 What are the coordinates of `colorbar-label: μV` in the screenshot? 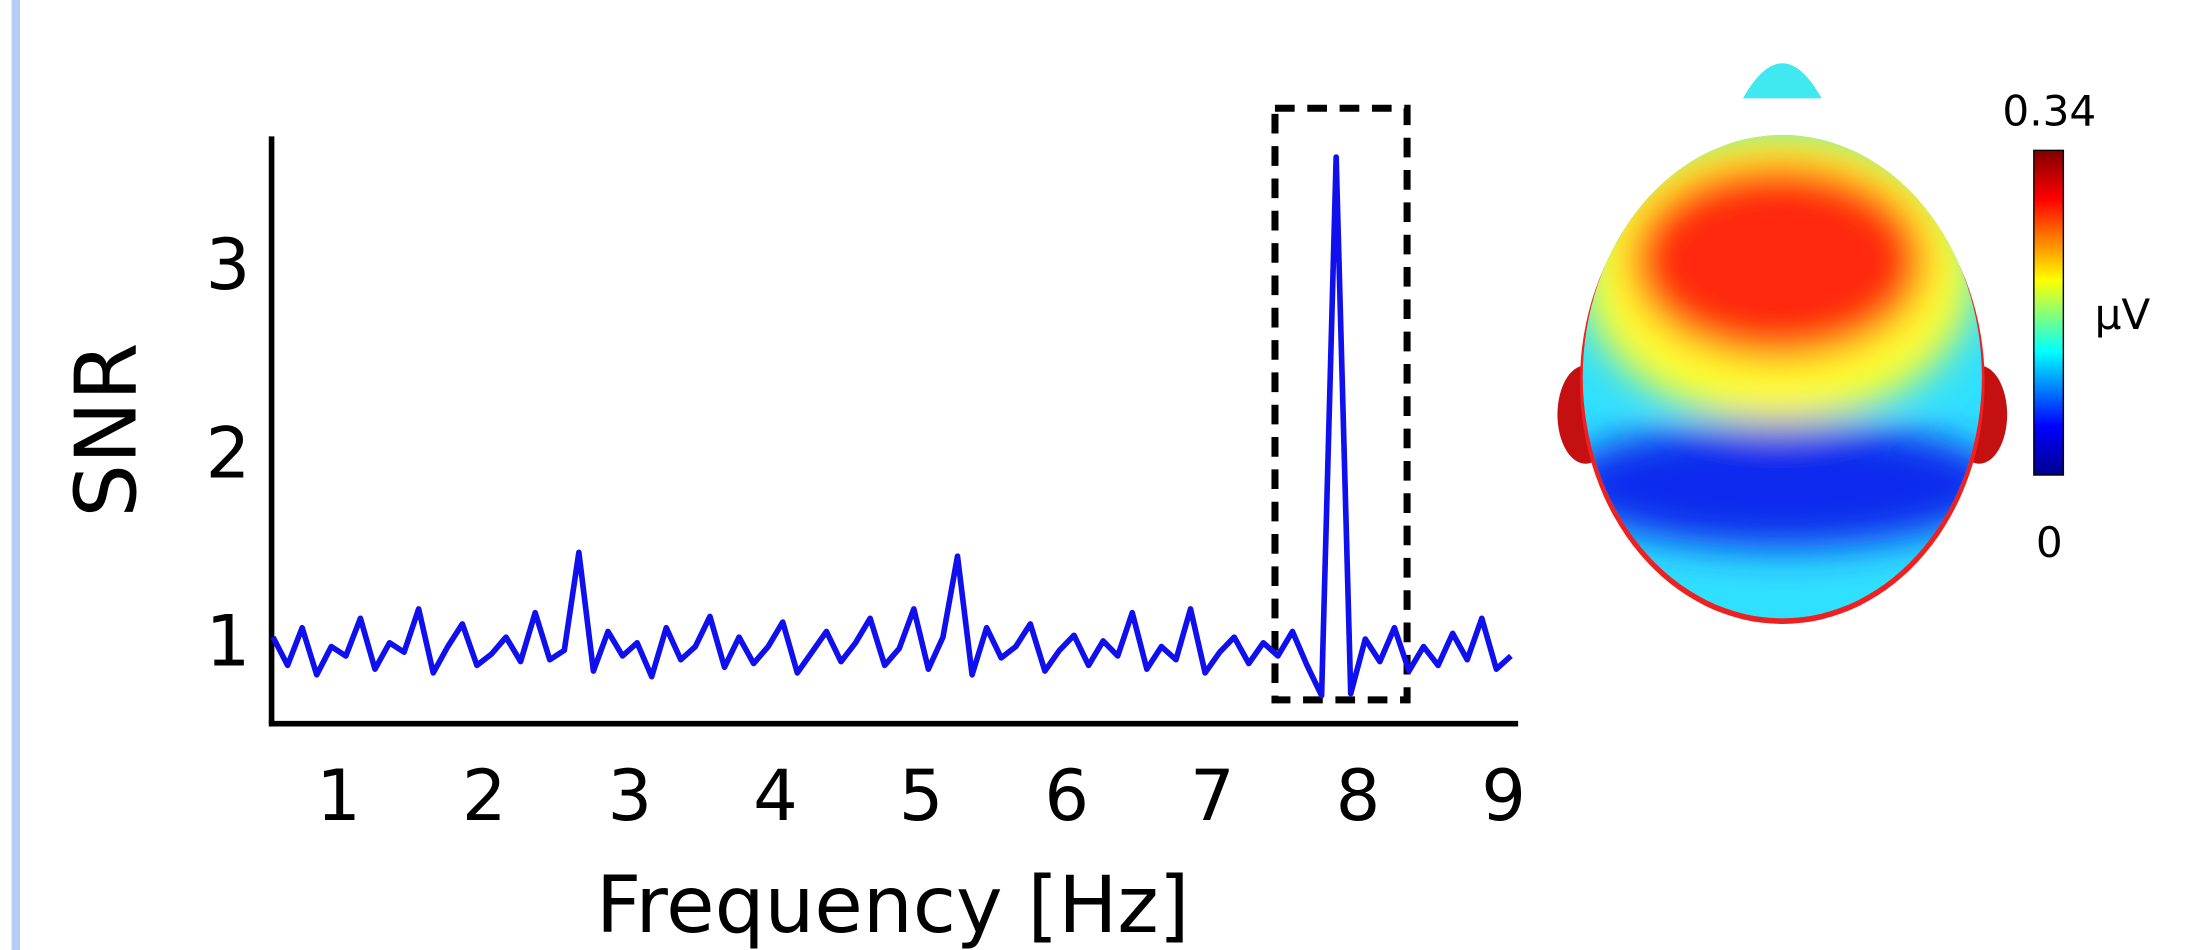 It's located at (2123, 314).